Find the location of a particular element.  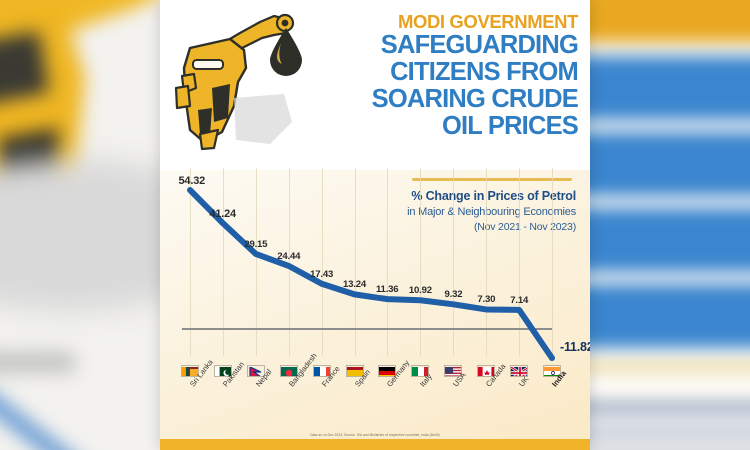

flag-pakistan-icon is located at coordinates (222, 371).